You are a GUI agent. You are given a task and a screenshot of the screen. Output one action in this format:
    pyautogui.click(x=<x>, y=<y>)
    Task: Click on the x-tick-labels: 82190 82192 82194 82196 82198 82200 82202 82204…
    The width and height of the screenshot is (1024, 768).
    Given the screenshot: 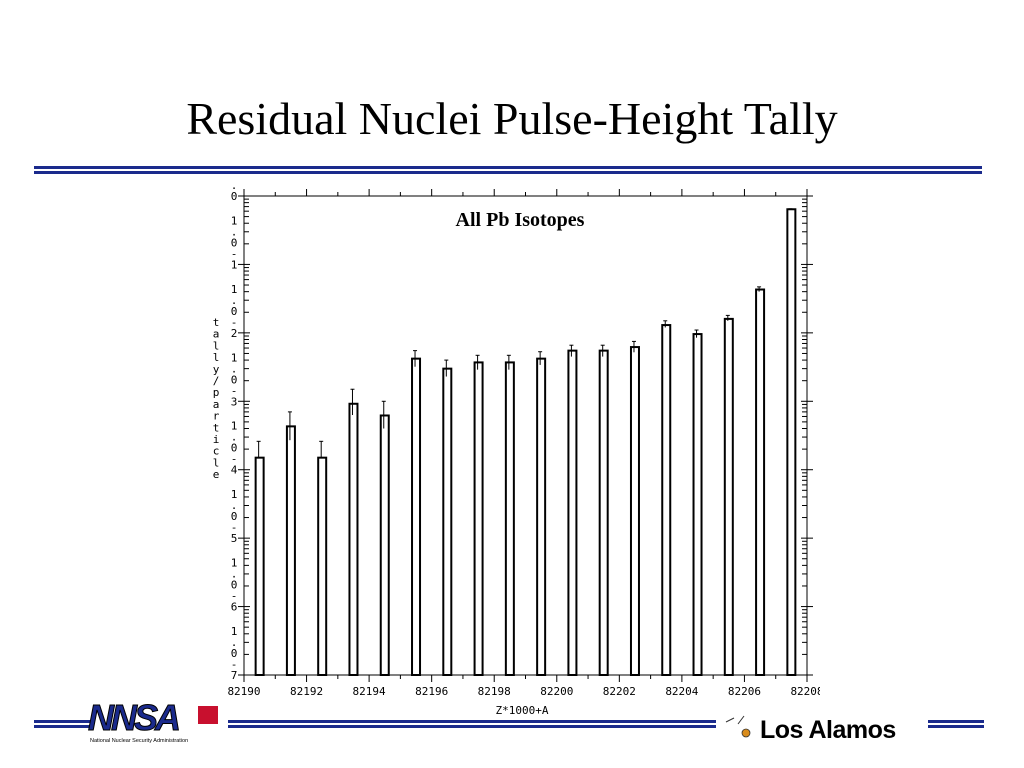 What is the action you would take?
    pyautogui.click(x=523, y=691)
    